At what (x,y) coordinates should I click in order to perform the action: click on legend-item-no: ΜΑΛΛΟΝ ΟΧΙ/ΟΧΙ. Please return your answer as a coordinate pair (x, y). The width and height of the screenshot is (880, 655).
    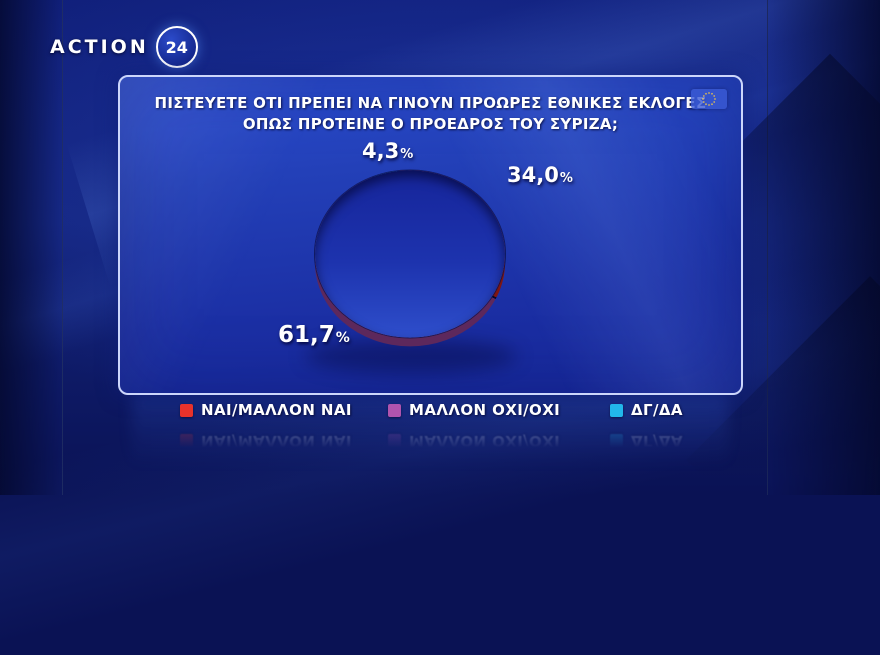
    Looking at the image, I should click on (474, 410).